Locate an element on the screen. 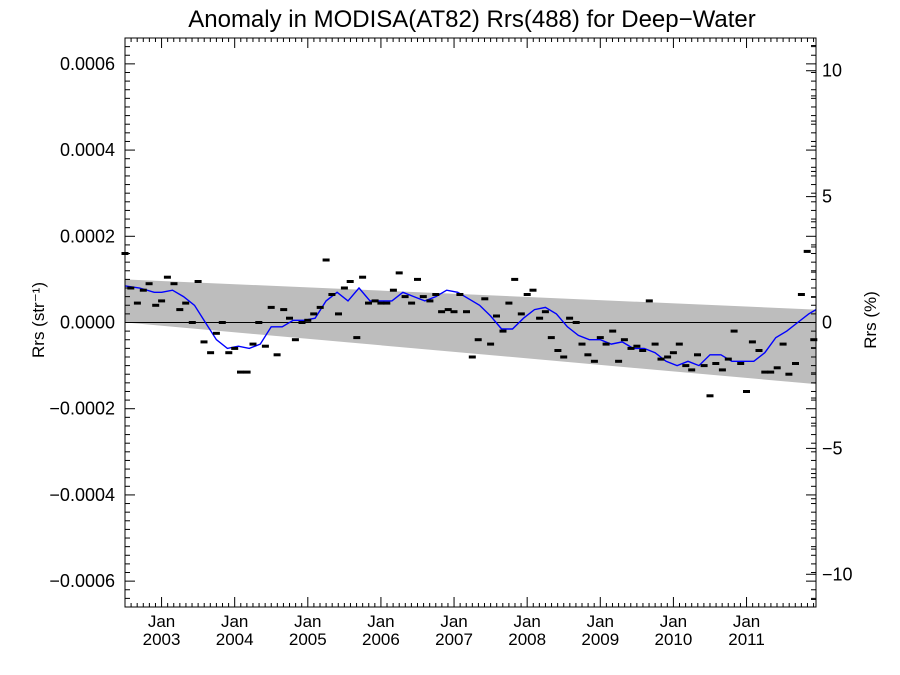  y-axis-label-left: Rrs (str⁻¹) is located at coordinates (38, 320).